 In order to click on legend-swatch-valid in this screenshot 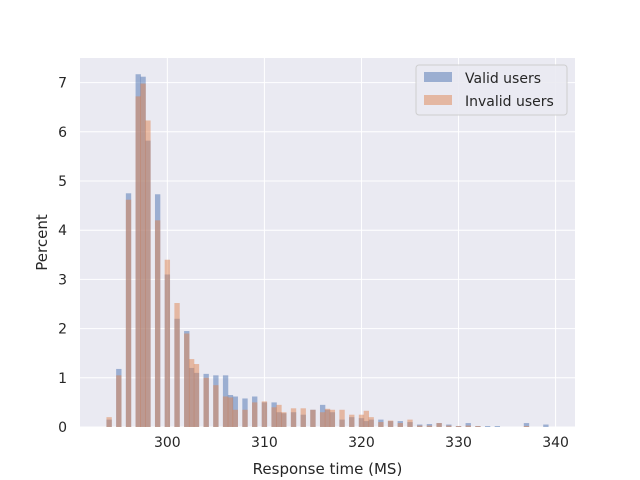, I will do `click(438, 77)`.